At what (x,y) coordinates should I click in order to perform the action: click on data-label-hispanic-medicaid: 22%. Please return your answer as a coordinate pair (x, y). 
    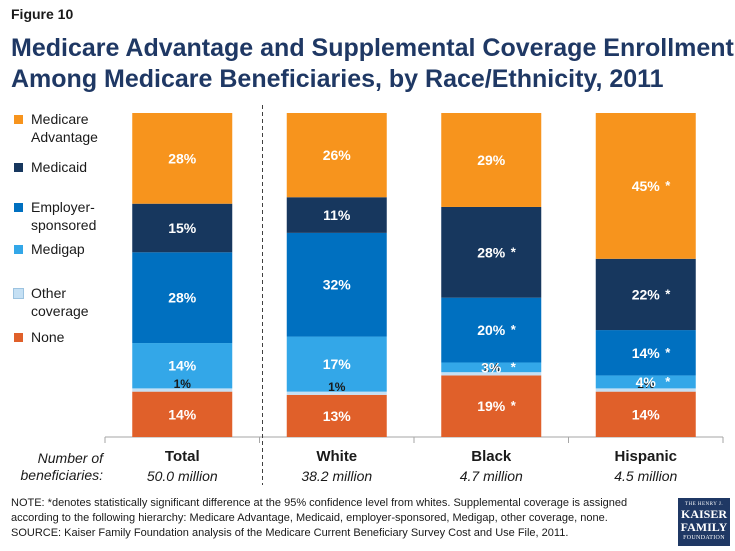
    Looking at the image, I should click on (646, 294).